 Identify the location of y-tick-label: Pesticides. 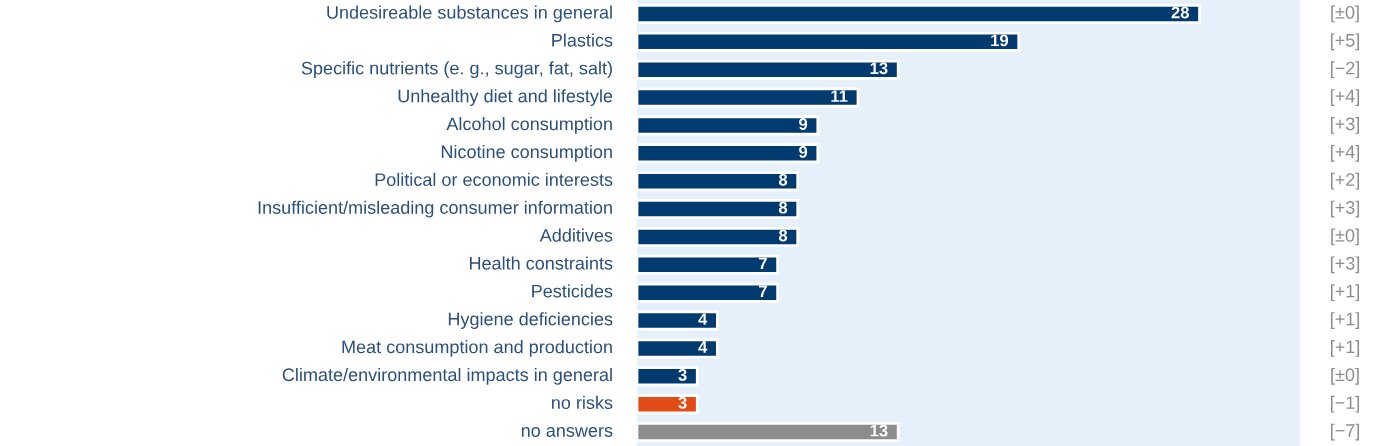
(572, 291).